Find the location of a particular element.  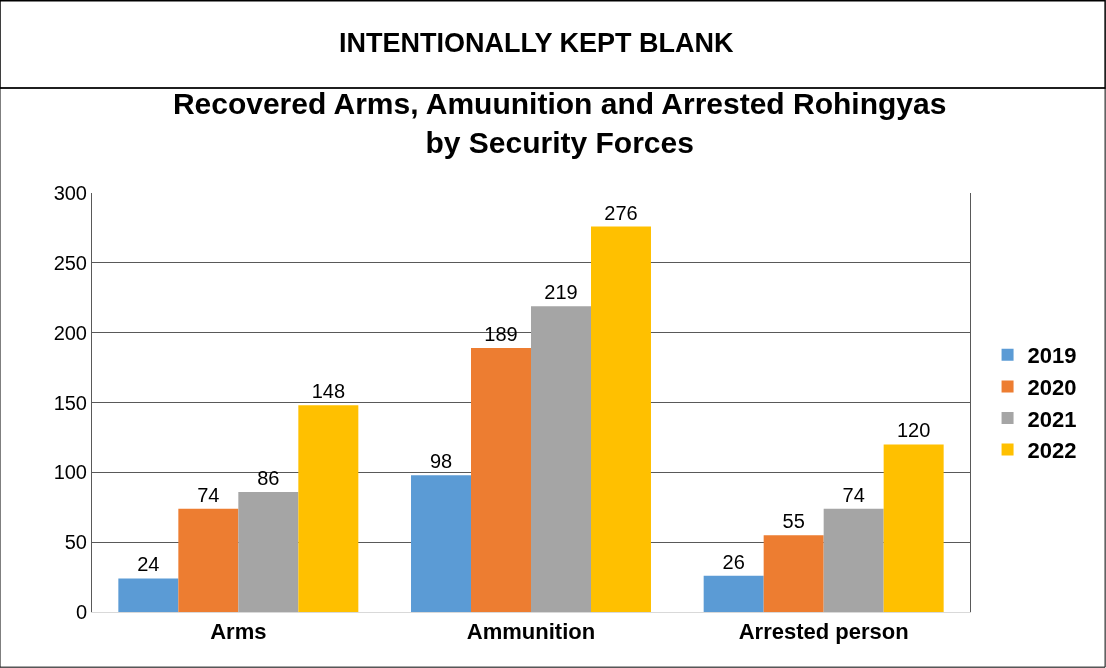

x-tick-label: Arrested person is located at coordinates (823, 632).